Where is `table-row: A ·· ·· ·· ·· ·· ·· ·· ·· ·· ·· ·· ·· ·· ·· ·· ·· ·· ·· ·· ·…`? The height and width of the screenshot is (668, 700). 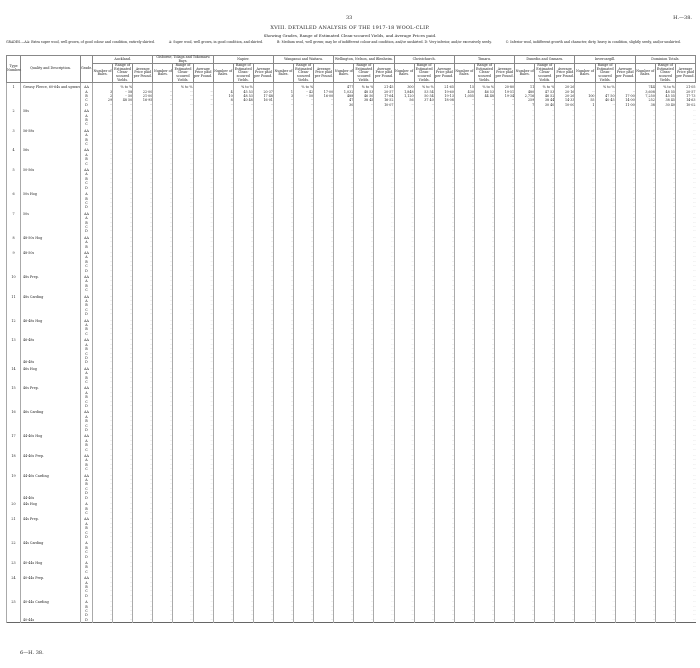 table-row: A ·· ·· ·· ·· ·· ·· ·· ·· ·· ·· ·· ·· ·· ·· ·· ·· ·· ·· ·· ·… is located at coordinates (351, 325).